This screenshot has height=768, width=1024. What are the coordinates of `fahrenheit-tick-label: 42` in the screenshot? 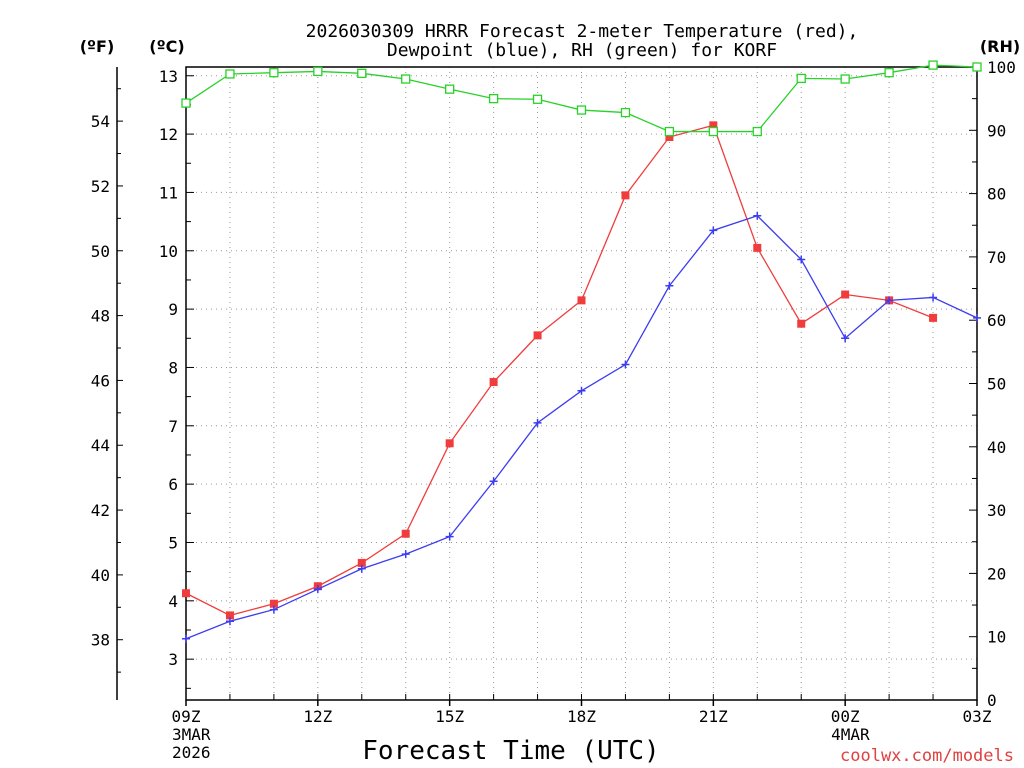 It's located at (100, 510).